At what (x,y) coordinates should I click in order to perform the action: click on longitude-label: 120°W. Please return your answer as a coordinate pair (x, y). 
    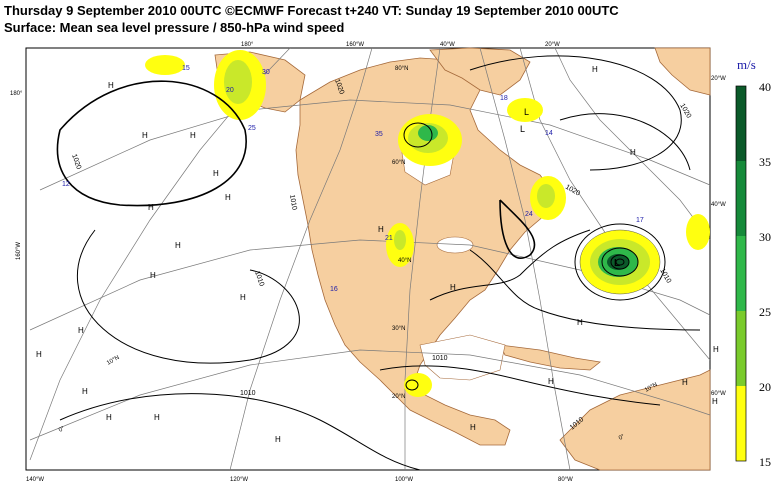
    Looking at the image, I should click on (239, 480).